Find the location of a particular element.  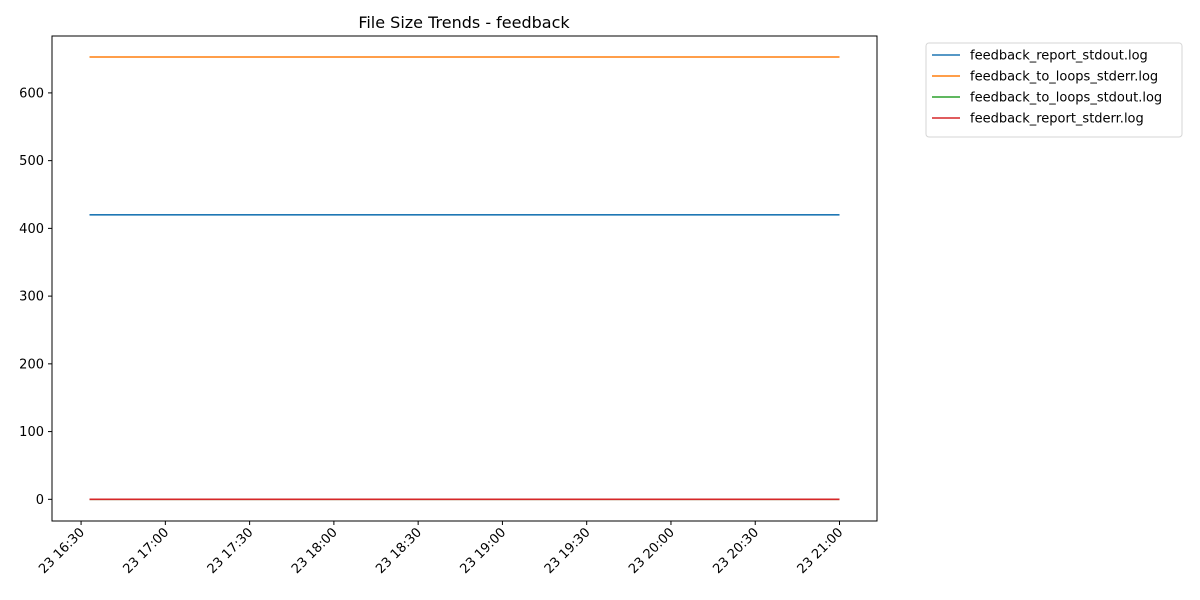

x-tick-label: 23 16:30 is located at coordinates (62, 551).